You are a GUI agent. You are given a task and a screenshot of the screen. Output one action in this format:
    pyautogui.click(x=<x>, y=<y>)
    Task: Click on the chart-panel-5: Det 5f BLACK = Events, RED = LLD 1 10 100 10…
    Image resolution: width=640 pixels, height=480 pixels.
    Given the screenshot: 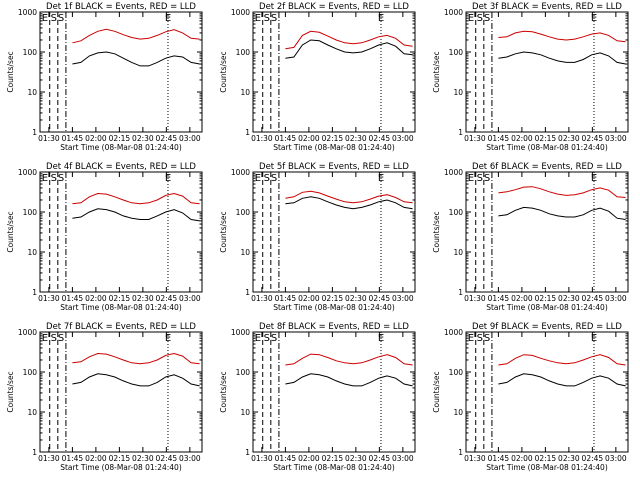 What is the action you would take?
    pyautogui.click(x=317, y=237)
    